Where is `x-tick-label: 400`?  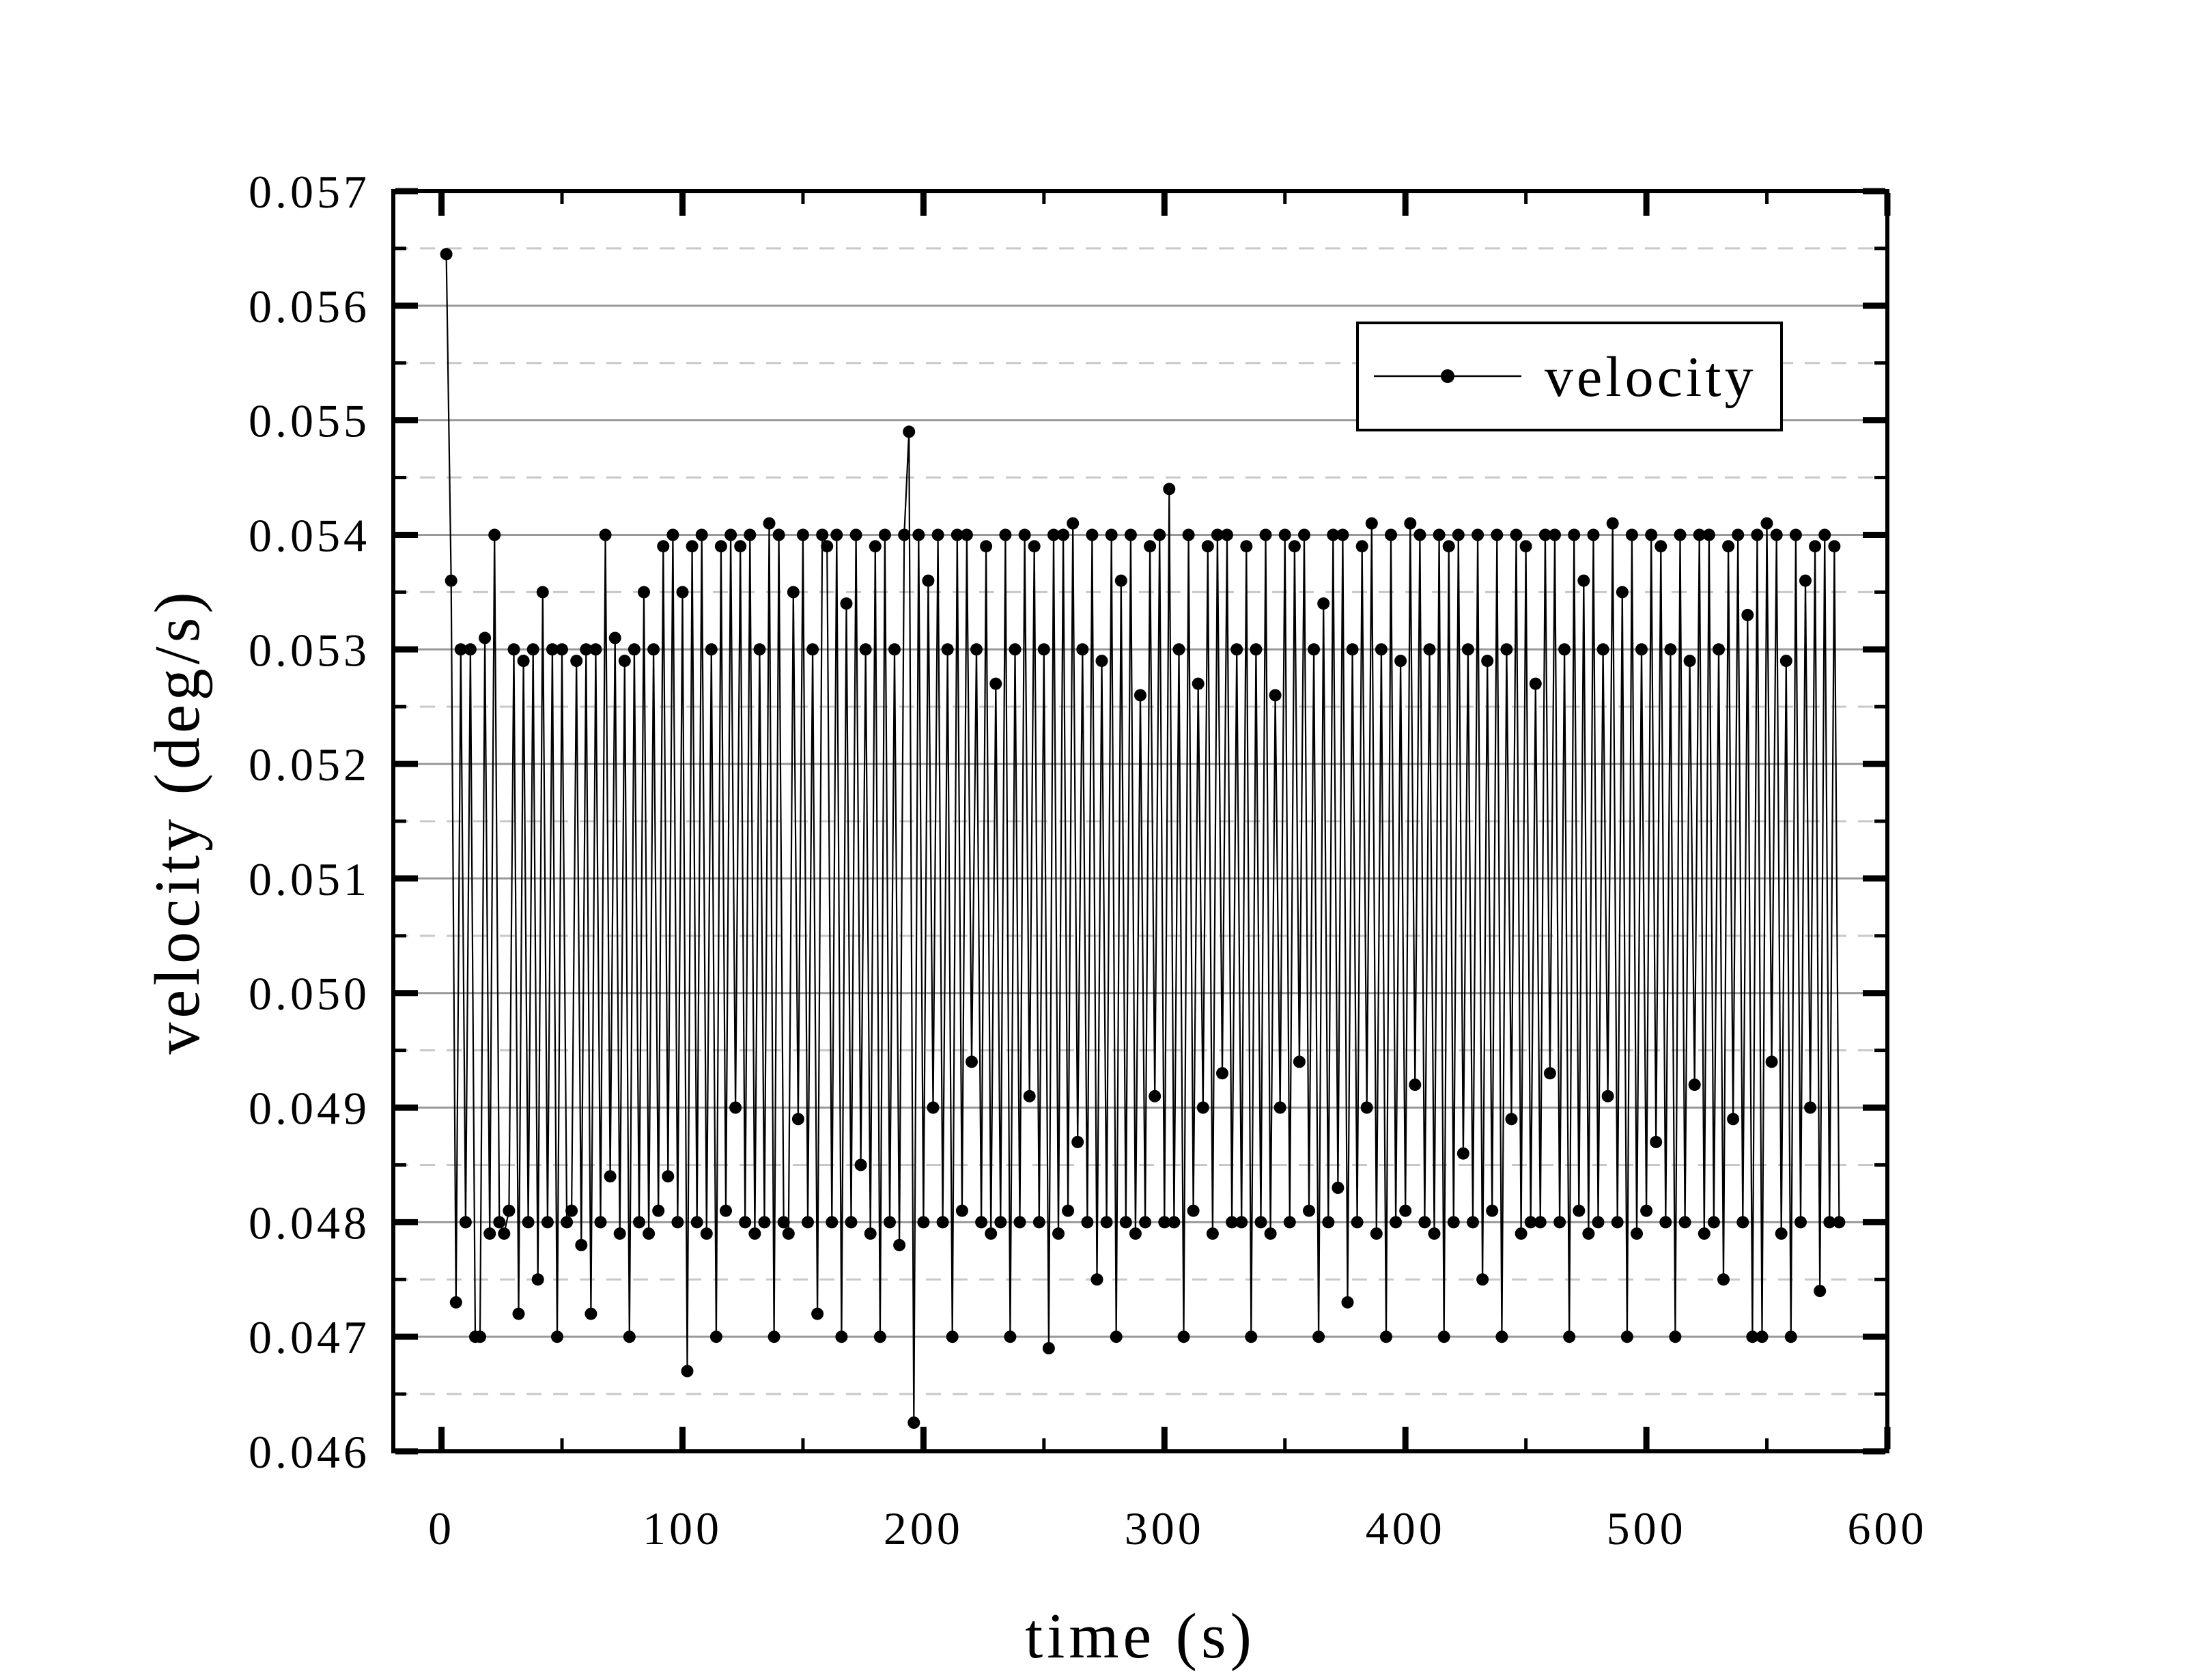 x-tick-label: 400 is located at coordinates (1406, 1528).